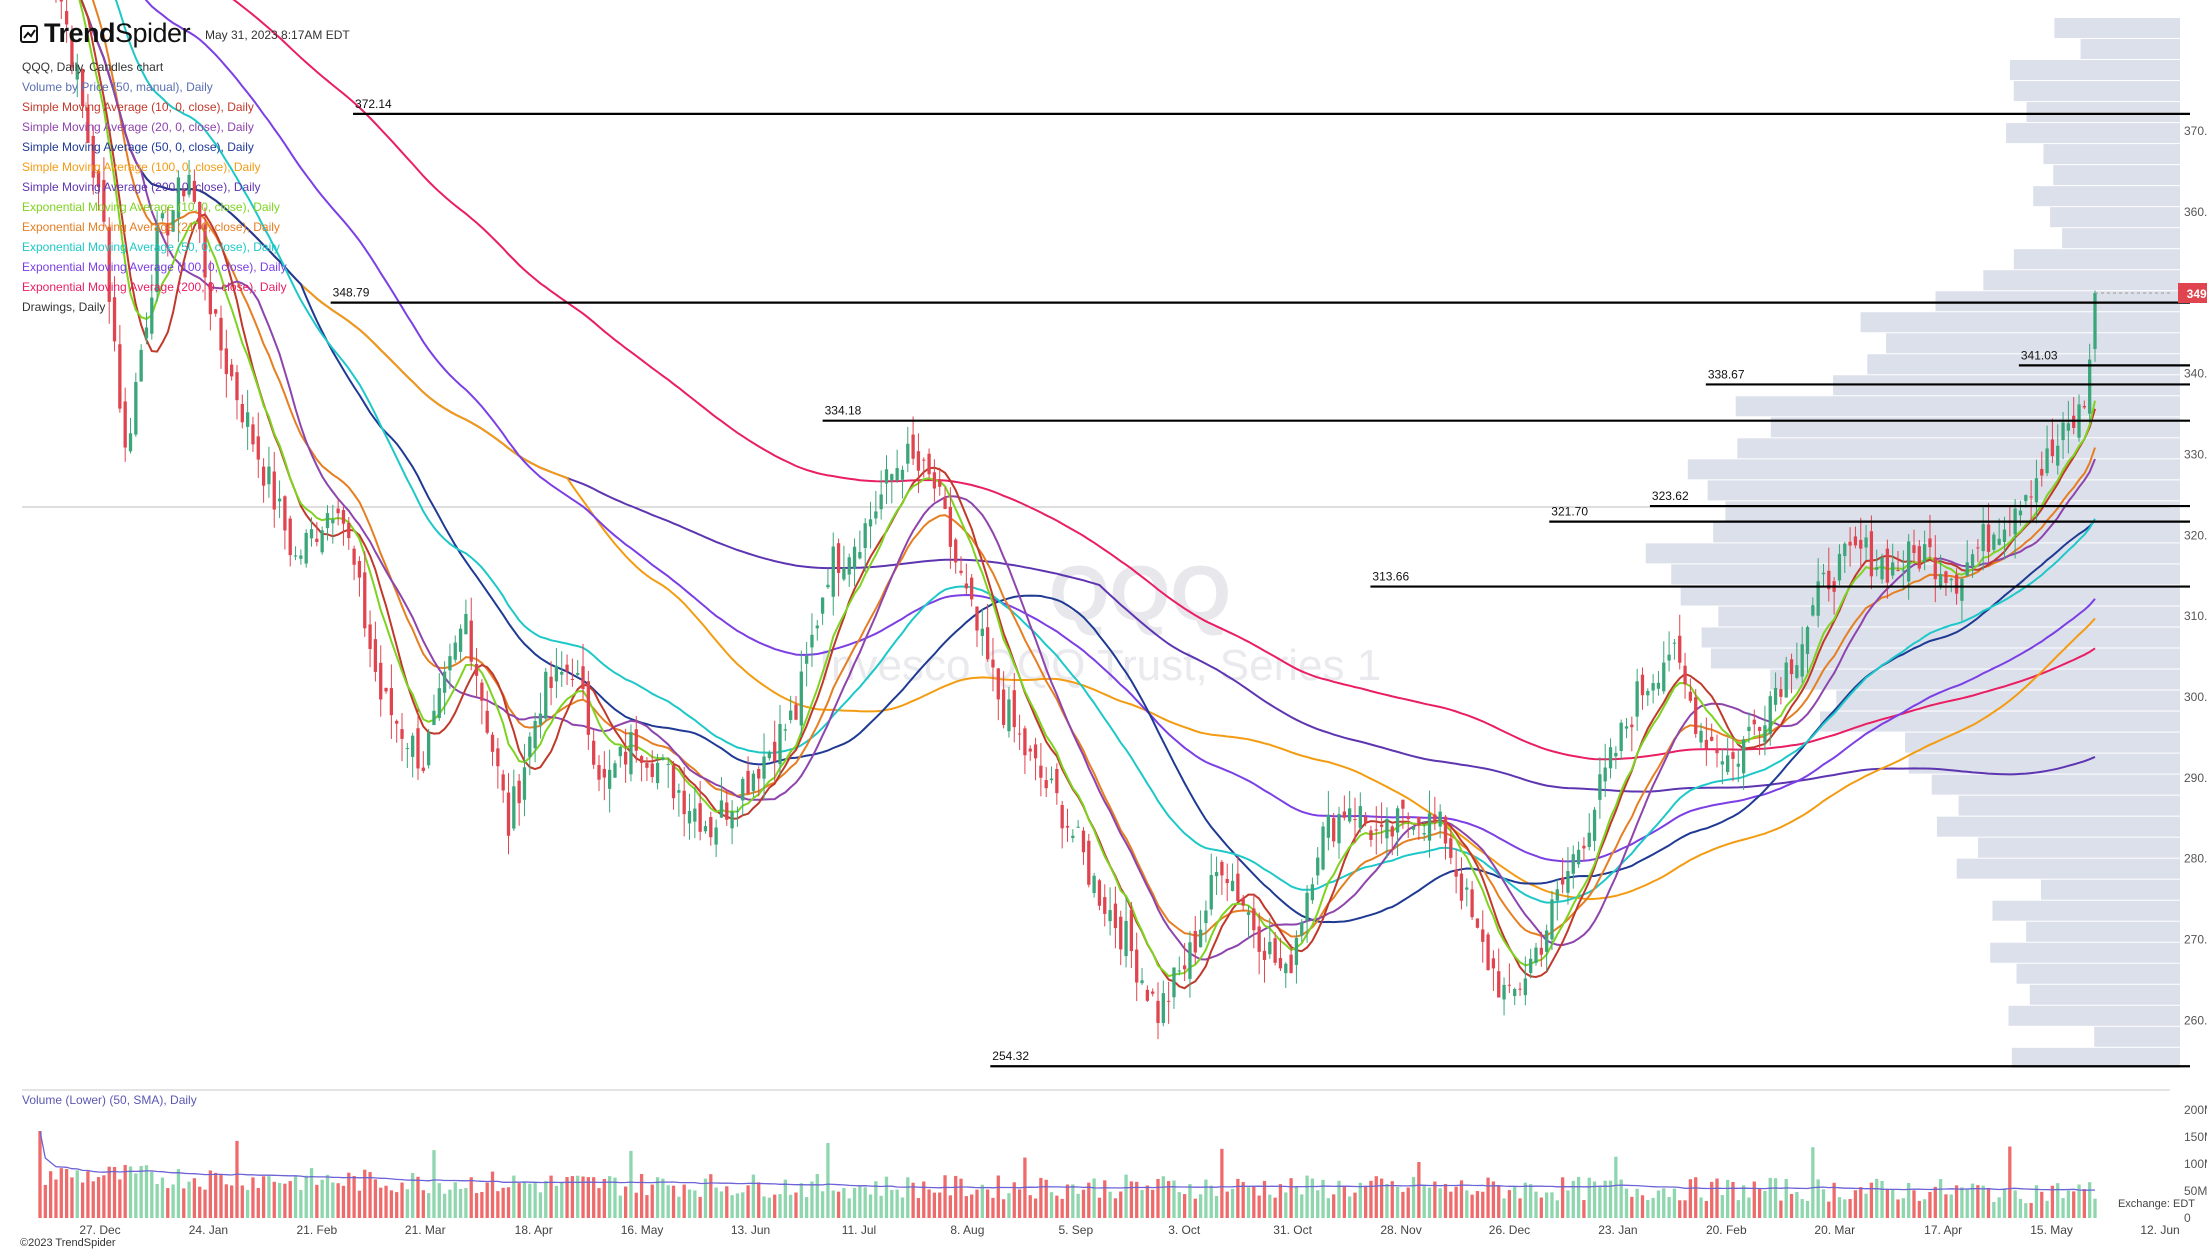 The width and height of the screenshot is (2207, 1259). I want to click on legend-item: QQQ, Daily, Candles chart, so click(93, 67).